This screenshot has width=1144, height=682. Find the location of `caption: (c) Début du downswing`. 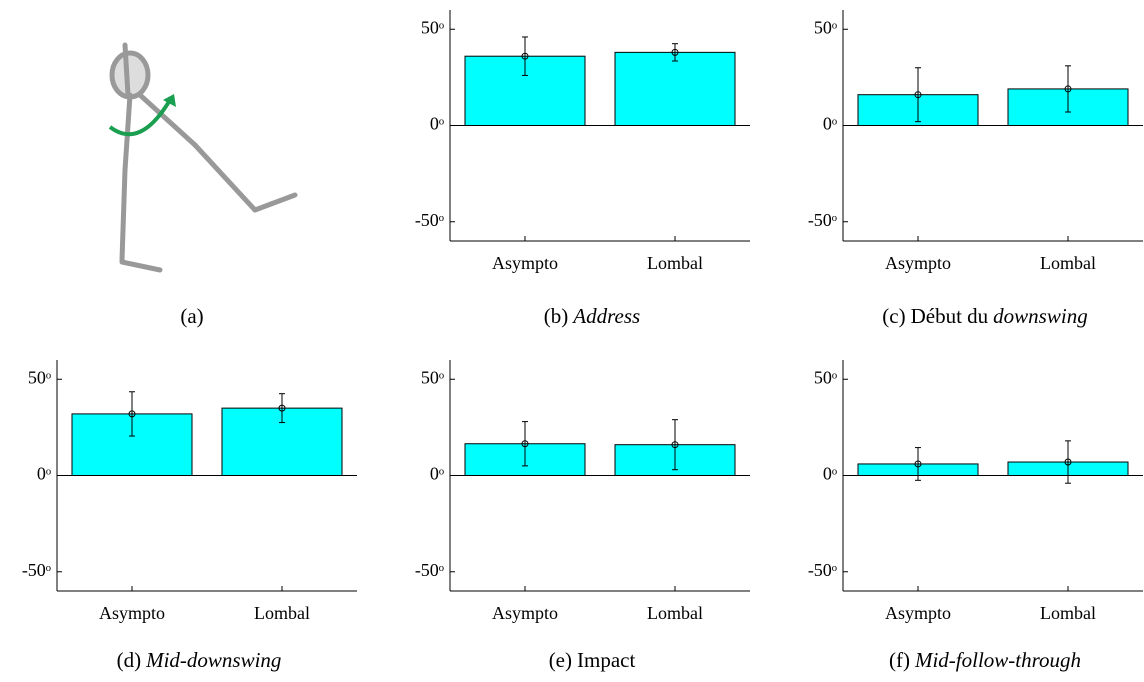

caption: (c) Début du downswing is located at coordinates (984, 316).